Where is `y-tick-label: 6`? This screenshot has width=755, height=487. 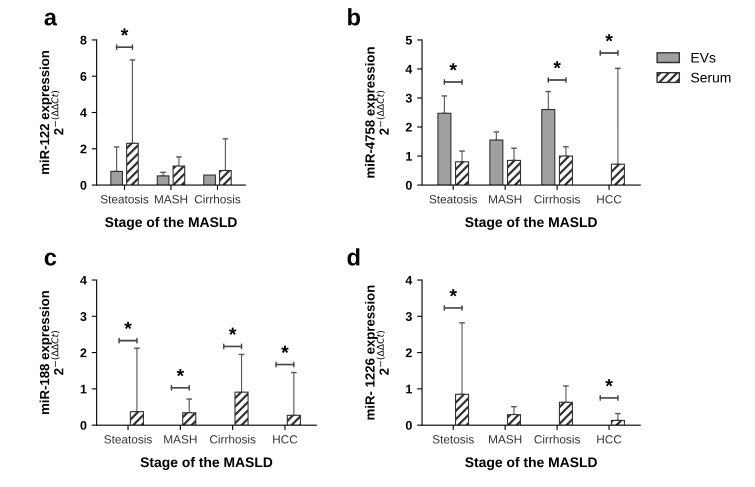 y-tick-label: 6 is located at coordinates (83, 76).